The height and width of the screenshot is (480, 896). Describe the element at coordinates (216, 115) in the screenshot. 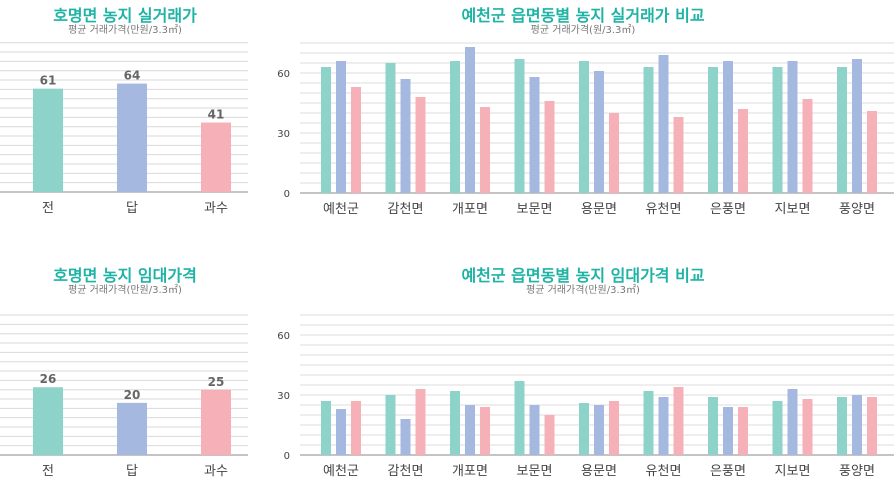

I see `data-label: 41` at that location.